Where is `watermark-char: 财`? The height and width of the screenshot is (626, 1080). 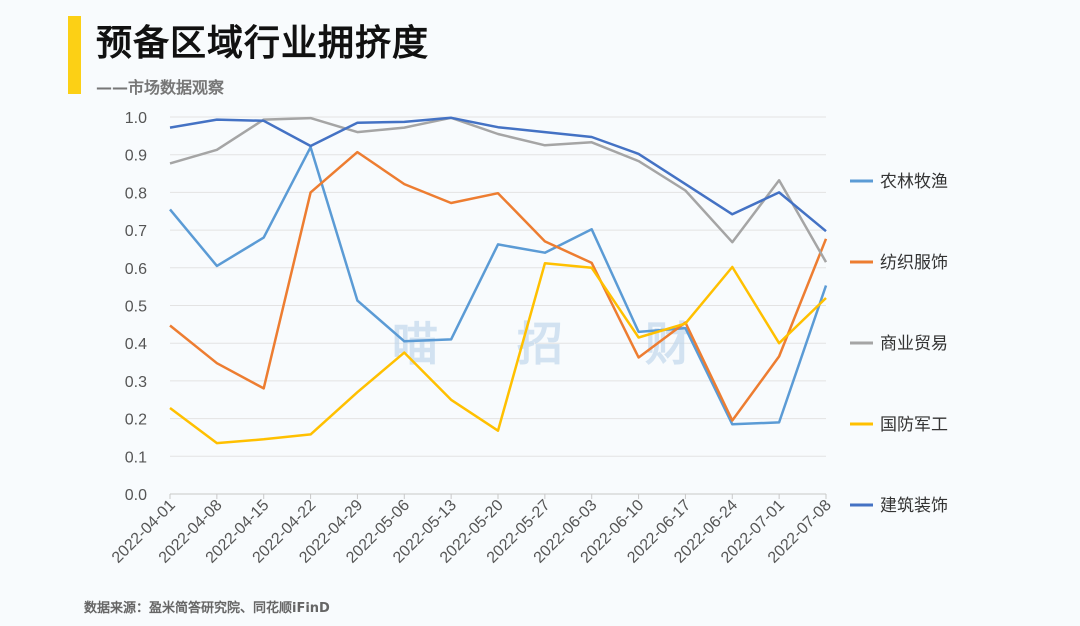
watermark-char: 财 is located at coordinates (668, 344).